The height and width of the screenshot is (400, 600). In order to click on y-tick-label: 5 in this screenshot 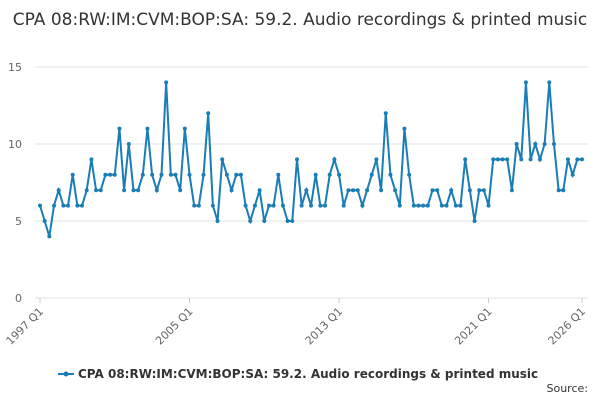, I will do `click(18, 221)`.